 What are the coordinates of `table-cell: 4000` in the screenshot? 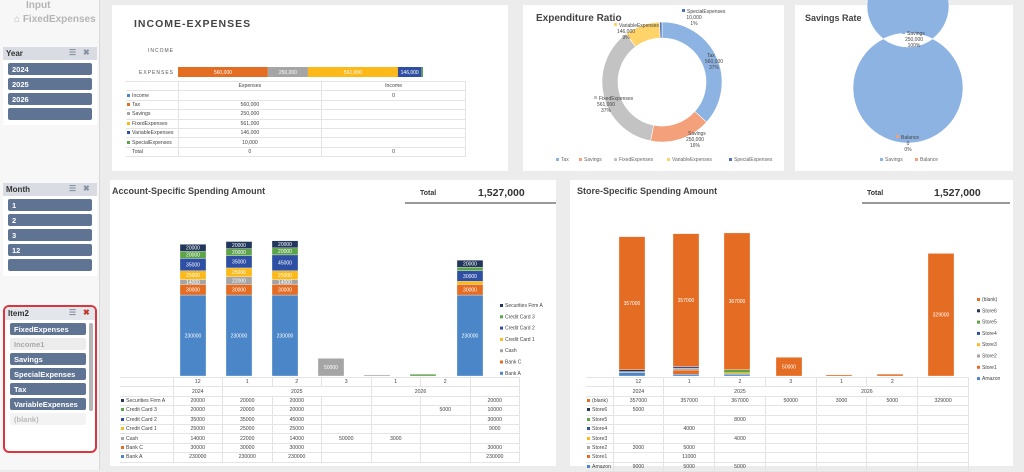 It's located at (689, 429).